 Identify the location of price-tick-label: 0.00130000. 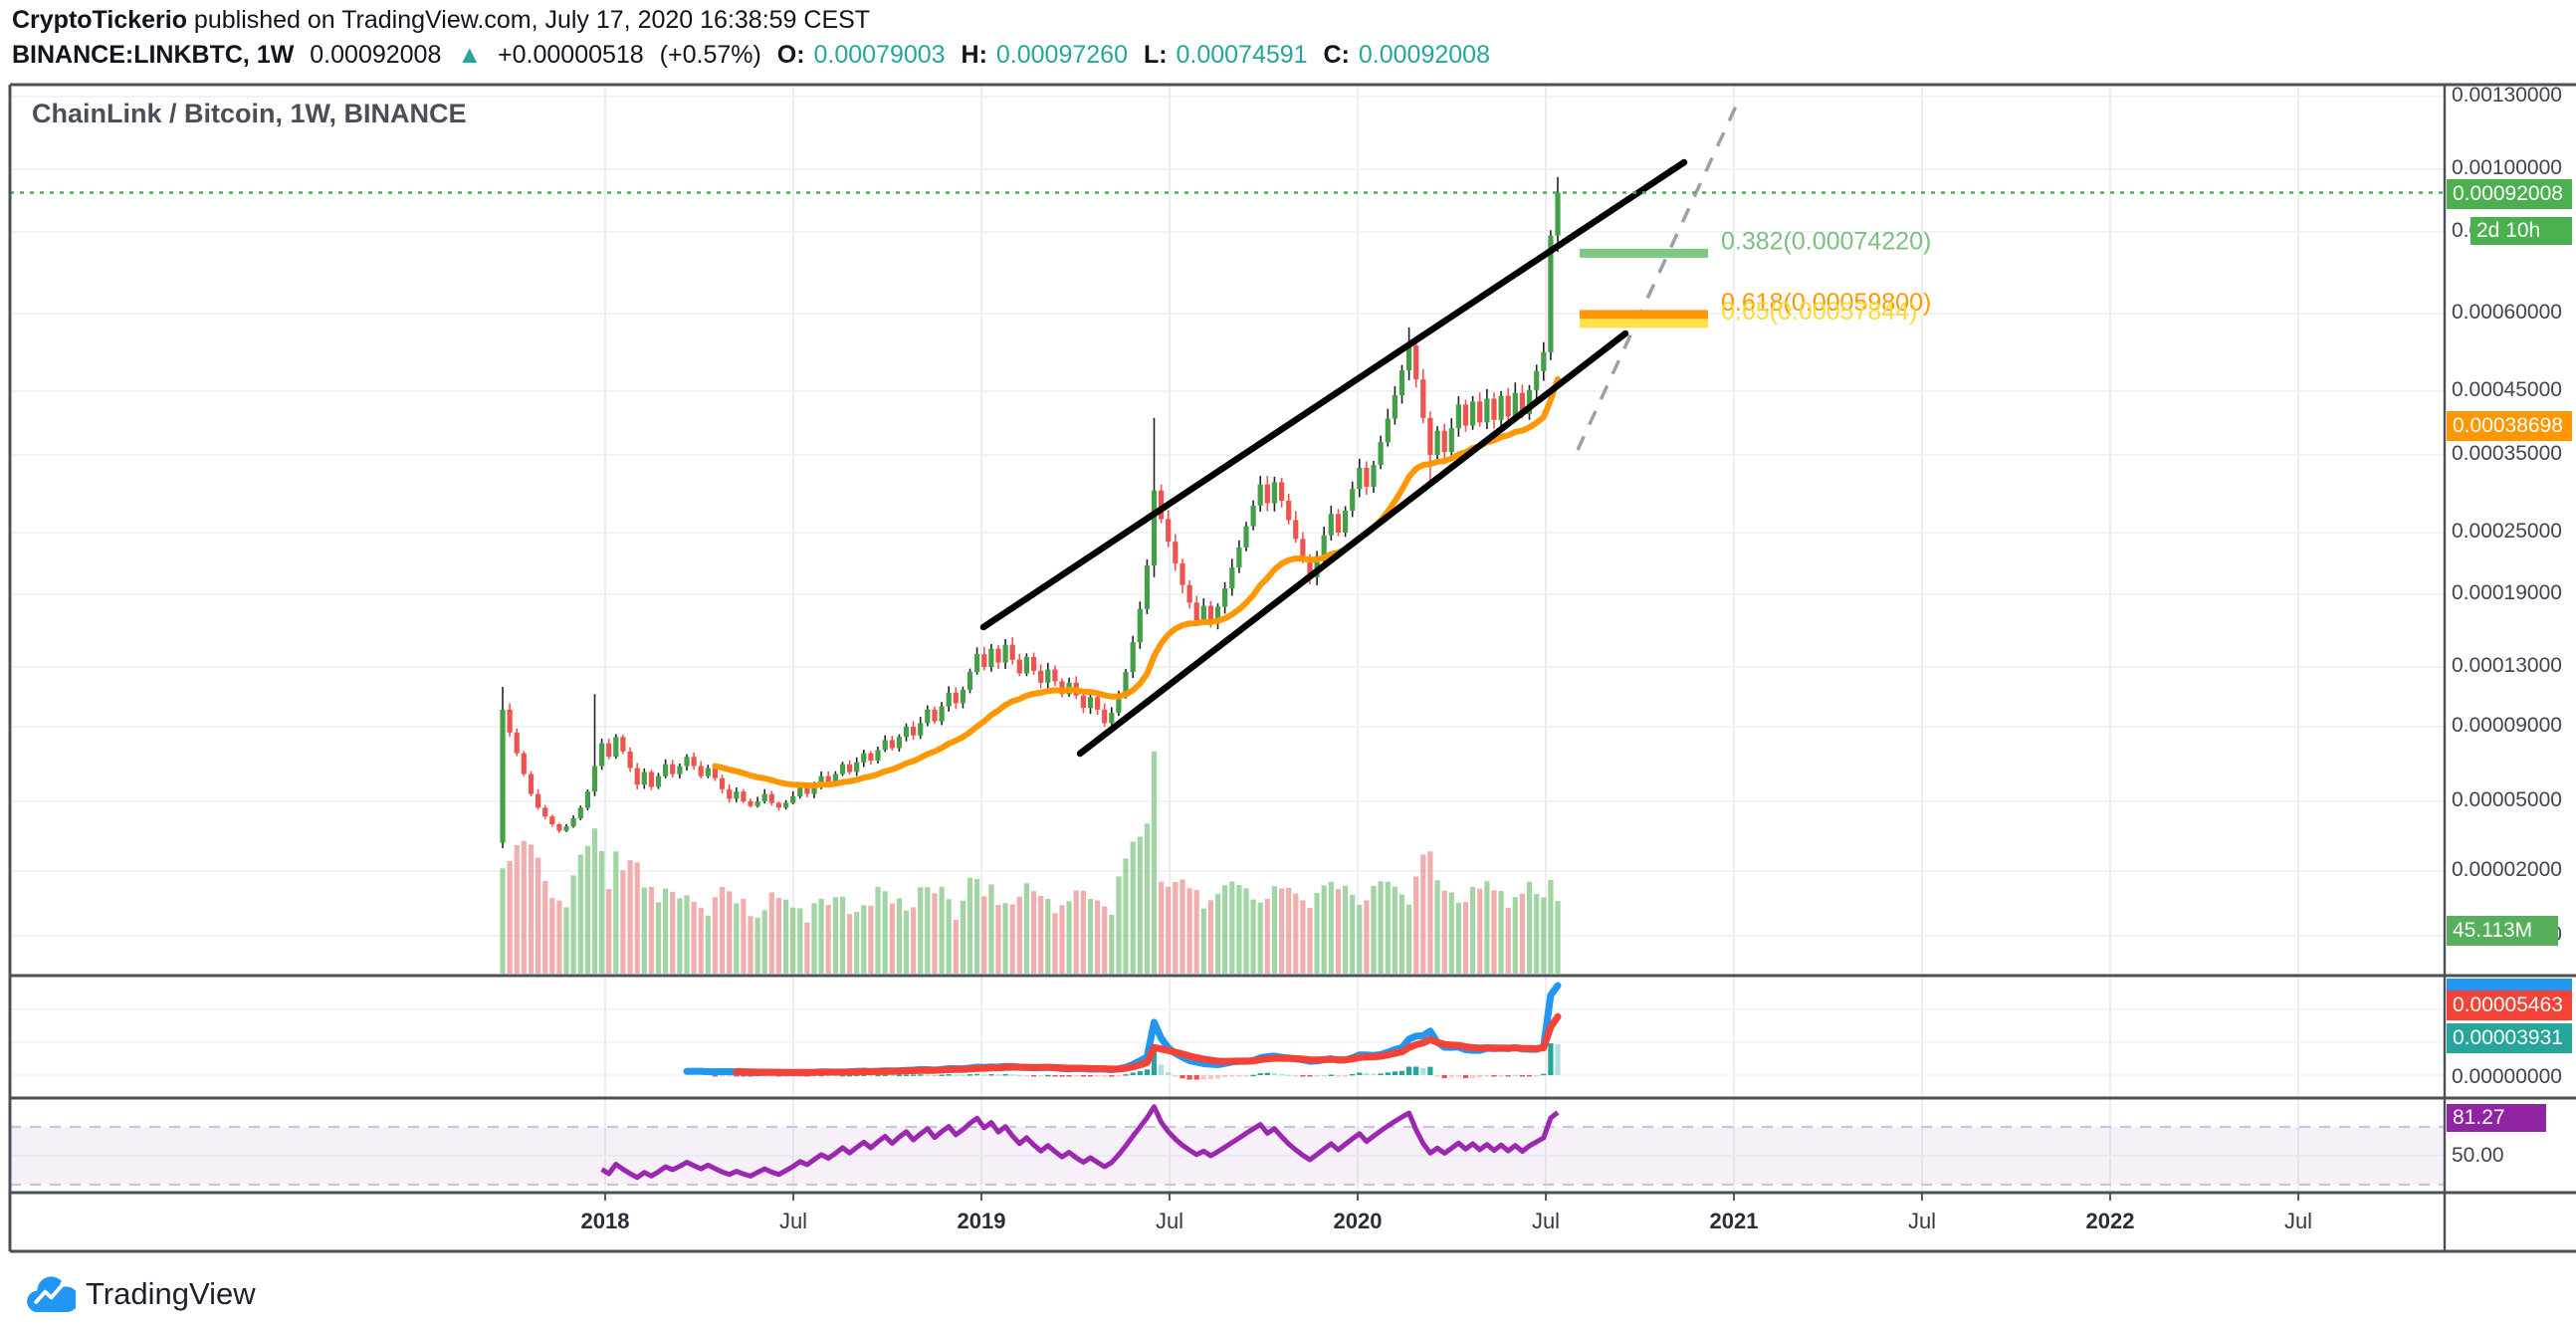
(2507, 95).